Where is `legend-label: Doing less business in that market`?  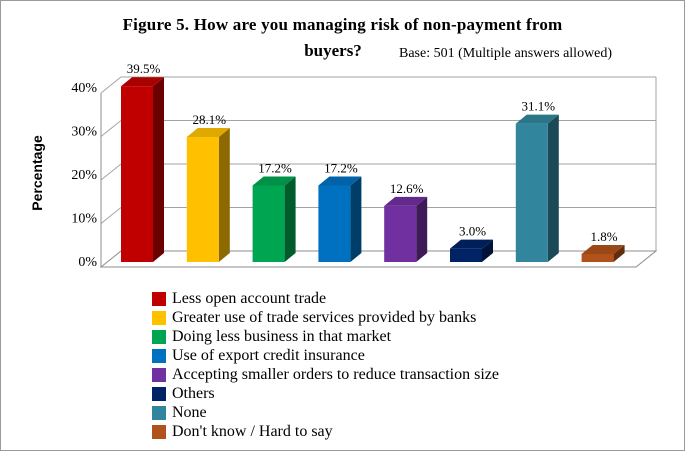 legend-label: Doing less business in that market is located at coordinates (282, 336).